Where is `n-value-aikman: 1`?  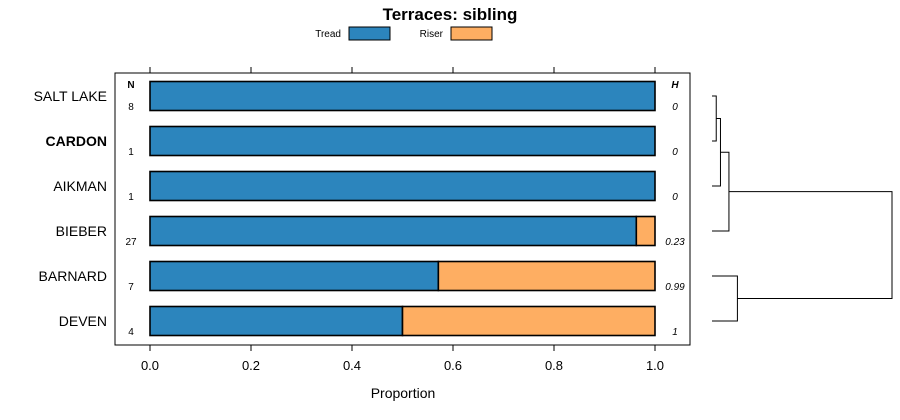 n-value-aikman: 1 is located at coordinates (131, 197).